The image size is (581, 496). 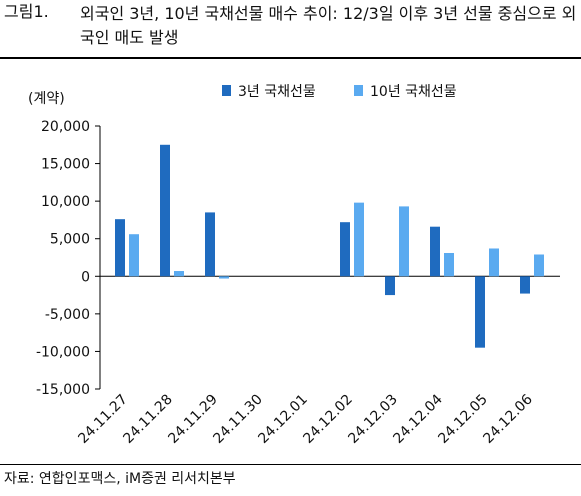 I want to click on y-tick-label: 20,000, so click(x=65, y=127).